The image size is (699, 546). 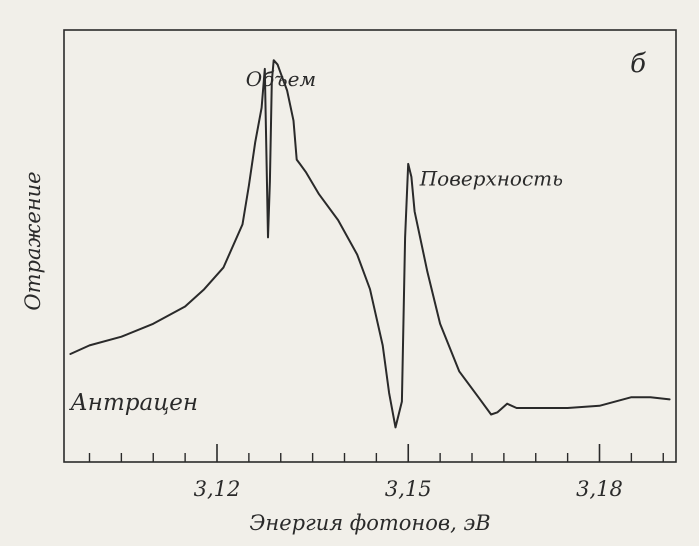 I want to click on x-major-ticks, so click(x=408, y=453).